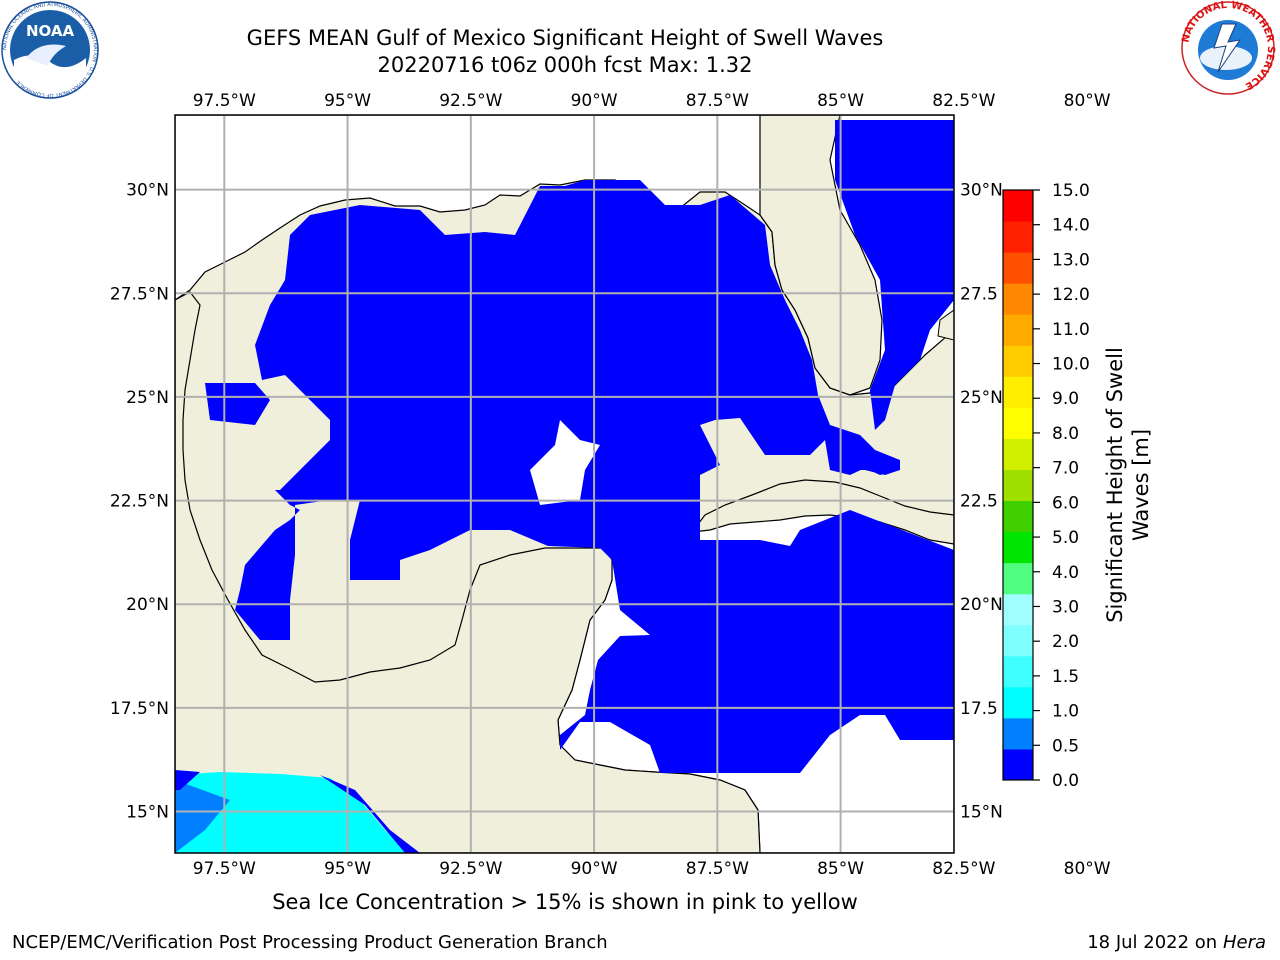 The width and height of the screenshot is (1280, 960). I want to click on lon-tick-top-5: 85°W, so click(840, 101).